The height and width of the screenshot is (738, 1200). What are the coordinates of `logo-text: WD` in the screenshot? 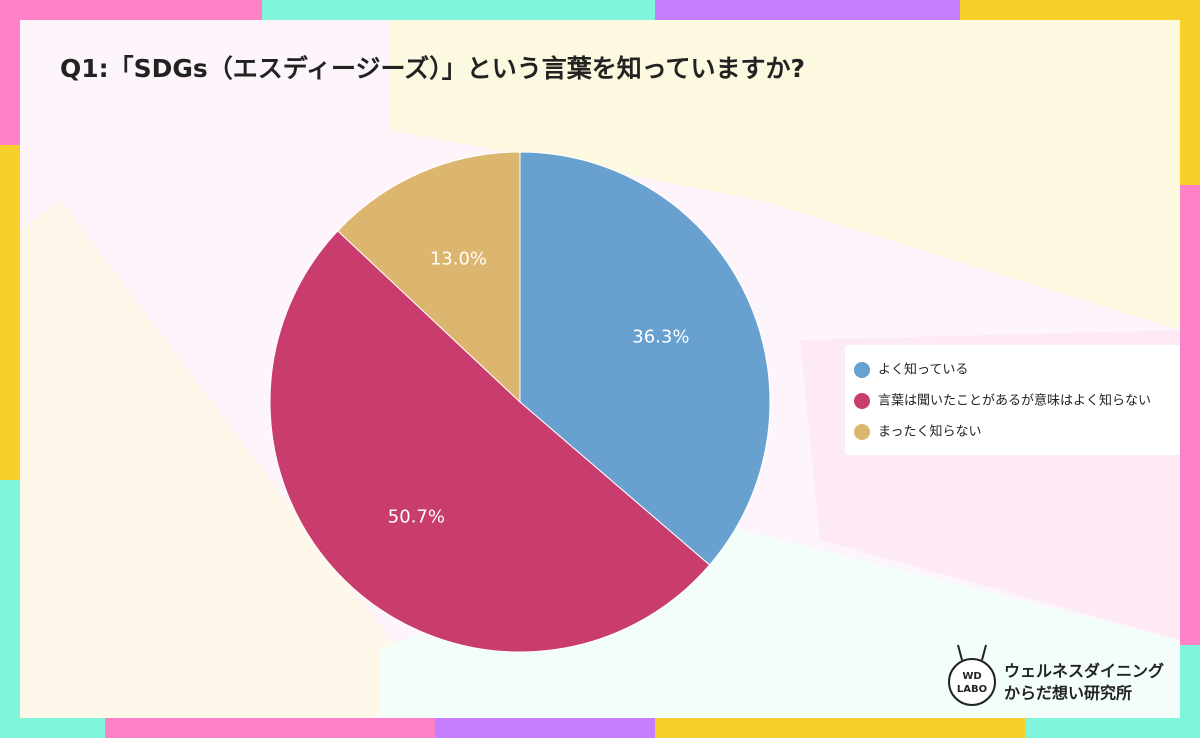 It's located at (971, 676).